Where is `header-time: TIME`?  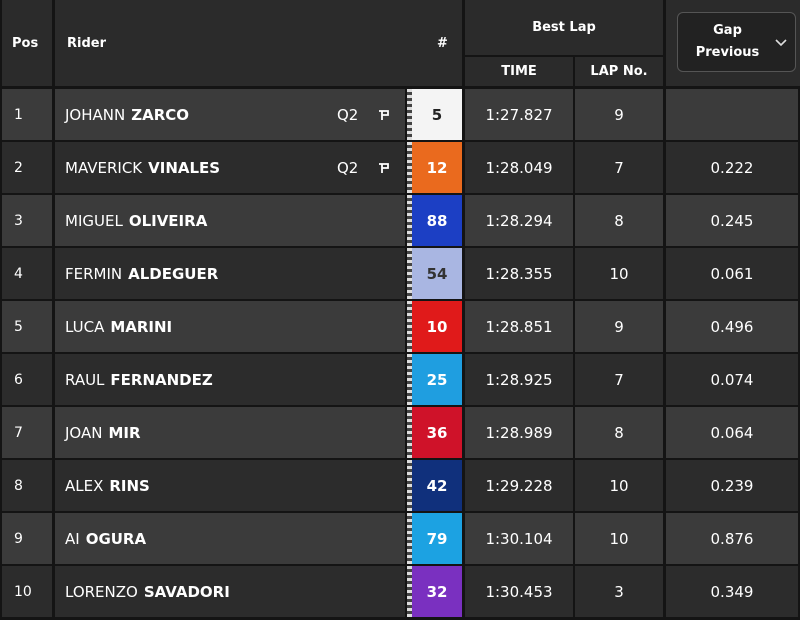 header-time: TIME is located at coordinates (519, 71).